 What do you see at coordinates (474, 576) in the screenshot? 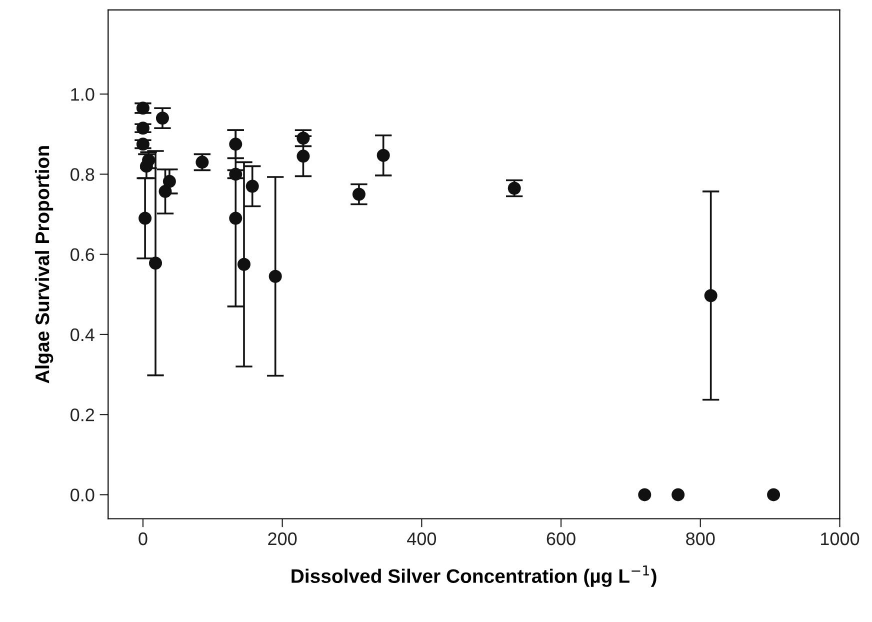
I see `x-axis-title: Dissolved Silver Concentration (µg L$^{−1}$)` at bounding box center [474, 576].